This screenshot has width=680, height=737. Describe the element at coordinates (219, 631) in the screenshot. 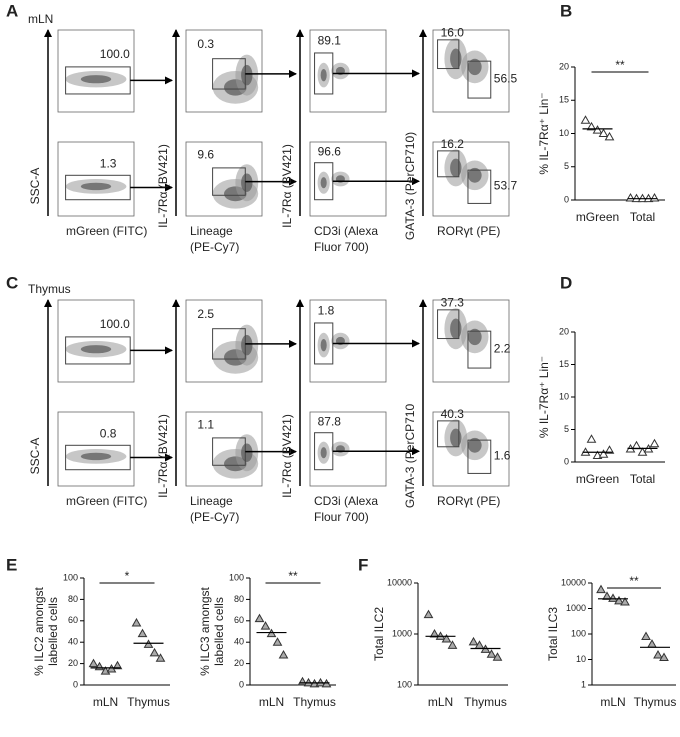

I see `y-axis-label: labelled cells` at that location.